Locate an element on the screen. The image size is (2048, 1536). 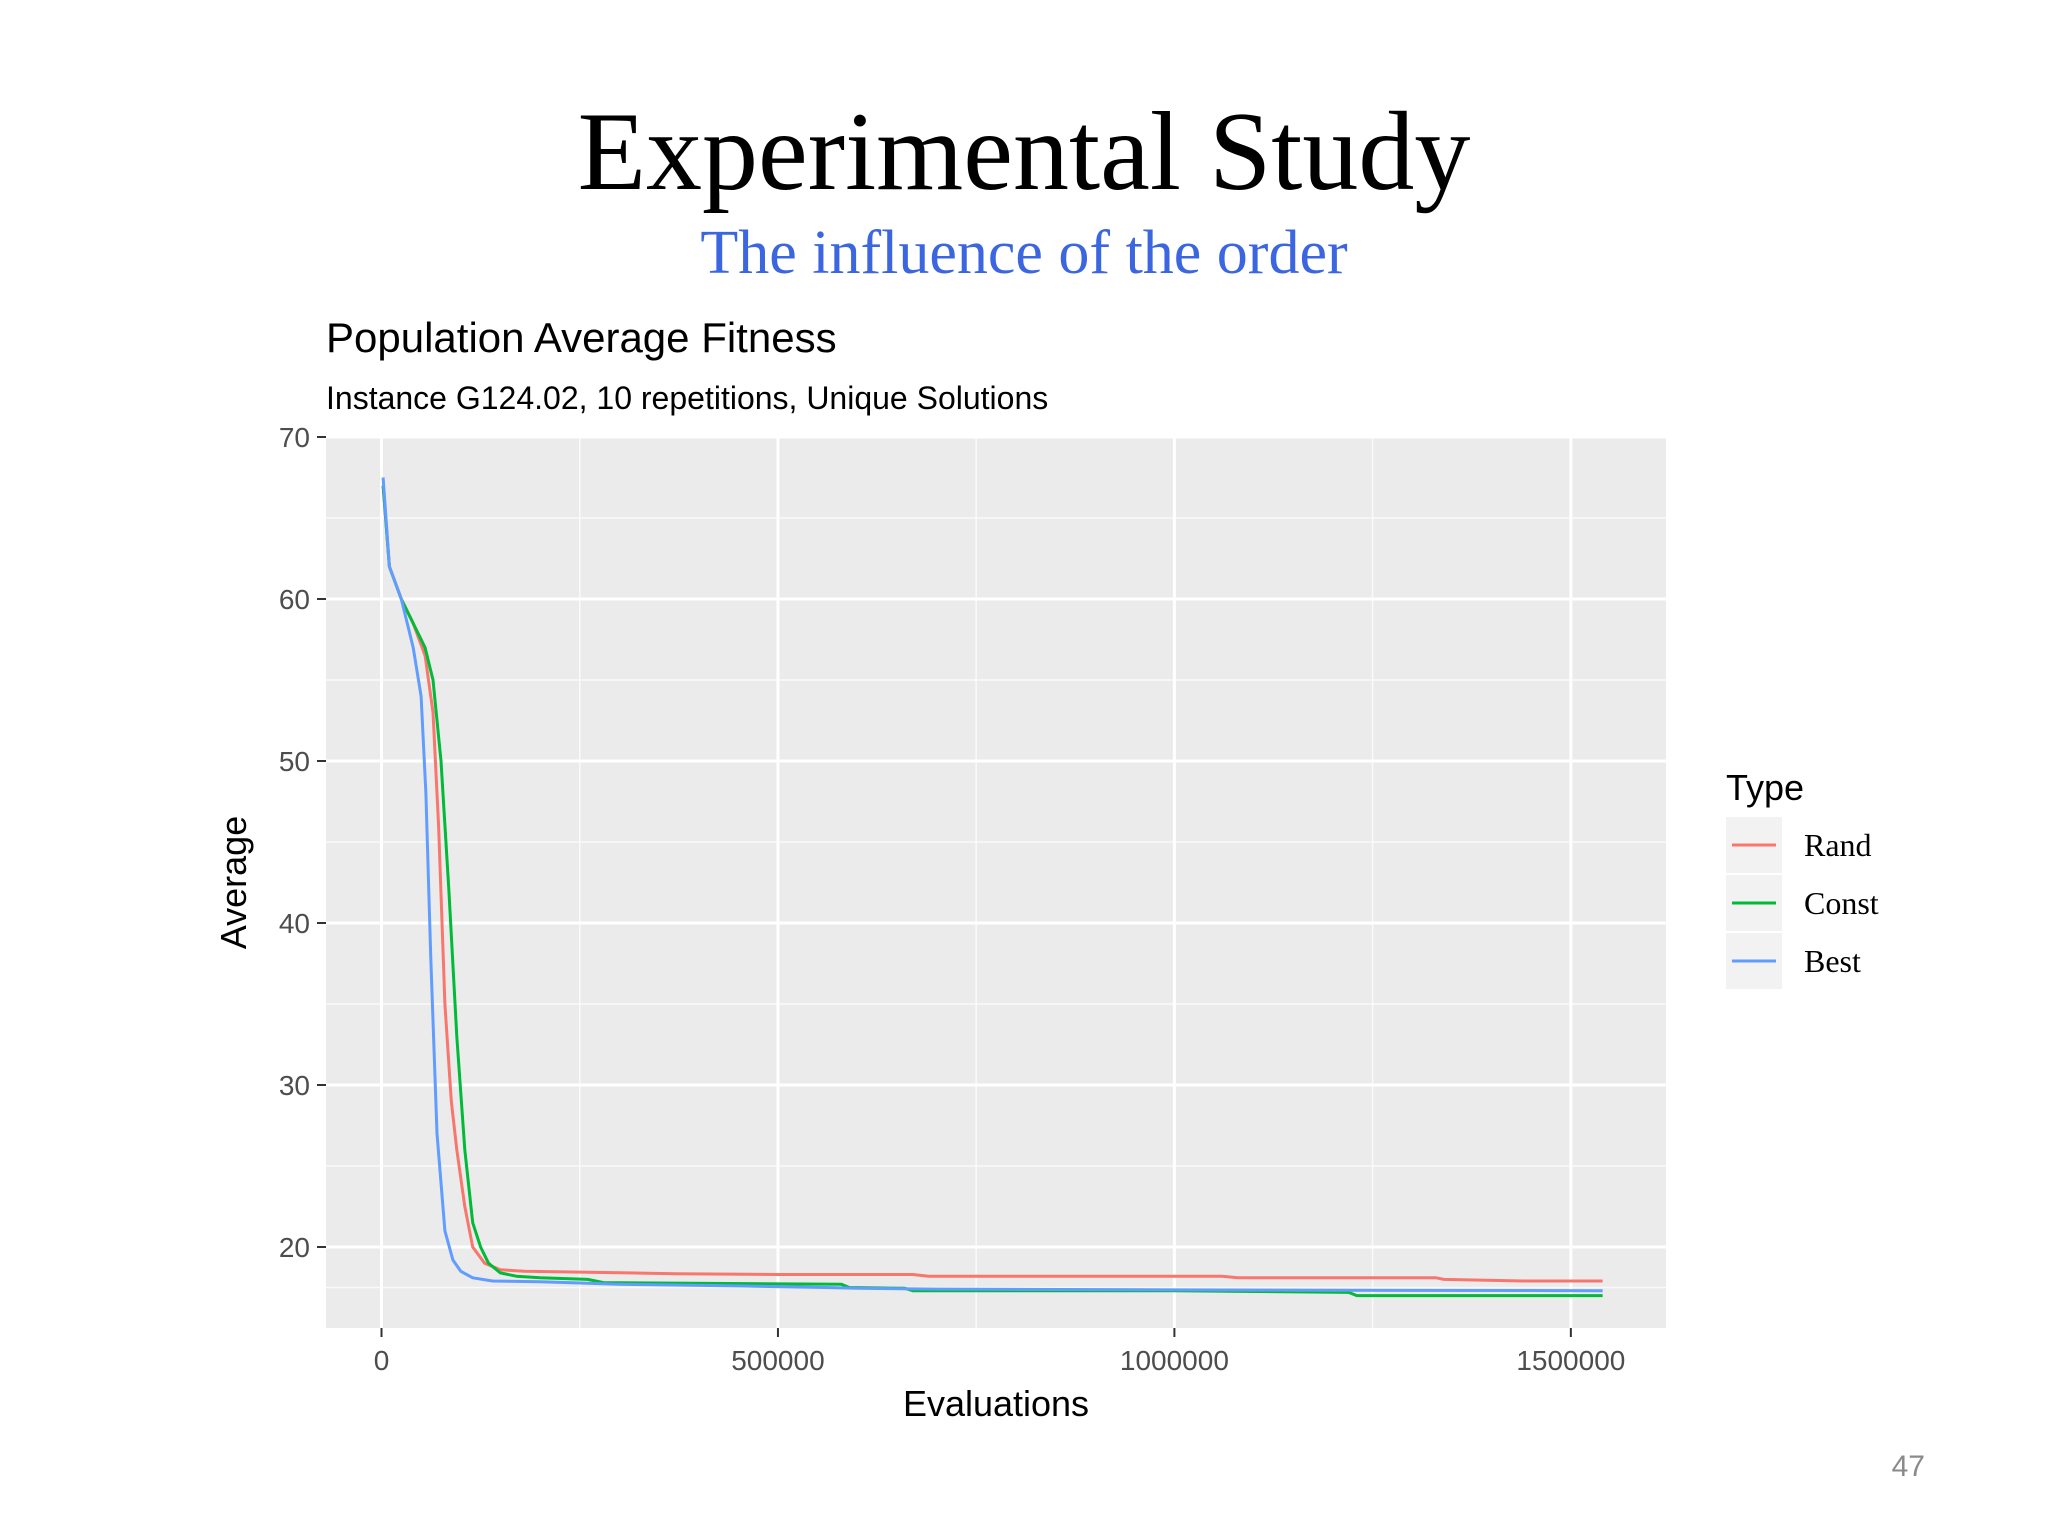
legend-label-rand: Rand is located at coordinates (1838, 845).